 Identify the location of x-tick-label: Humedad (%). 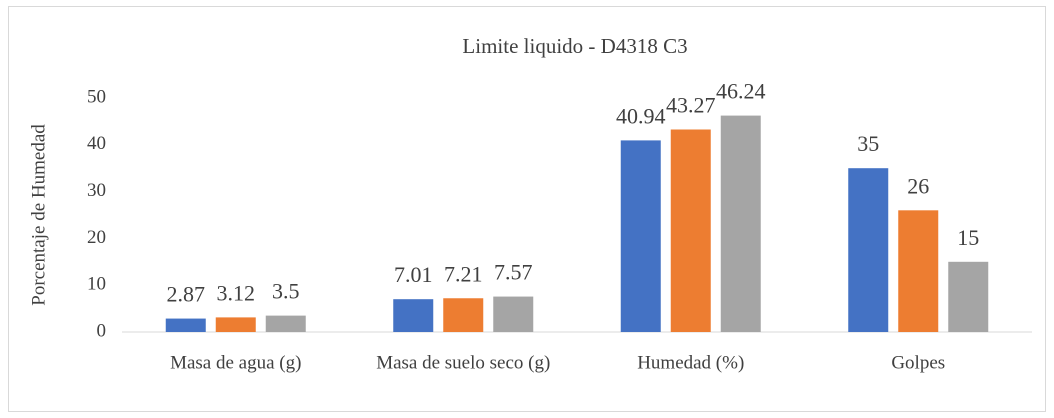
(690, 362).